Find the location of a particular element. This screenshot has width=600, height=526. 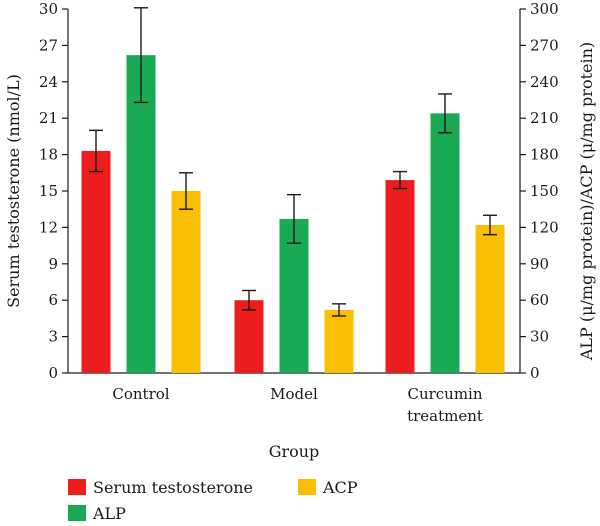

y-right-tick-label: 240 is located at coordinates (544, 82).